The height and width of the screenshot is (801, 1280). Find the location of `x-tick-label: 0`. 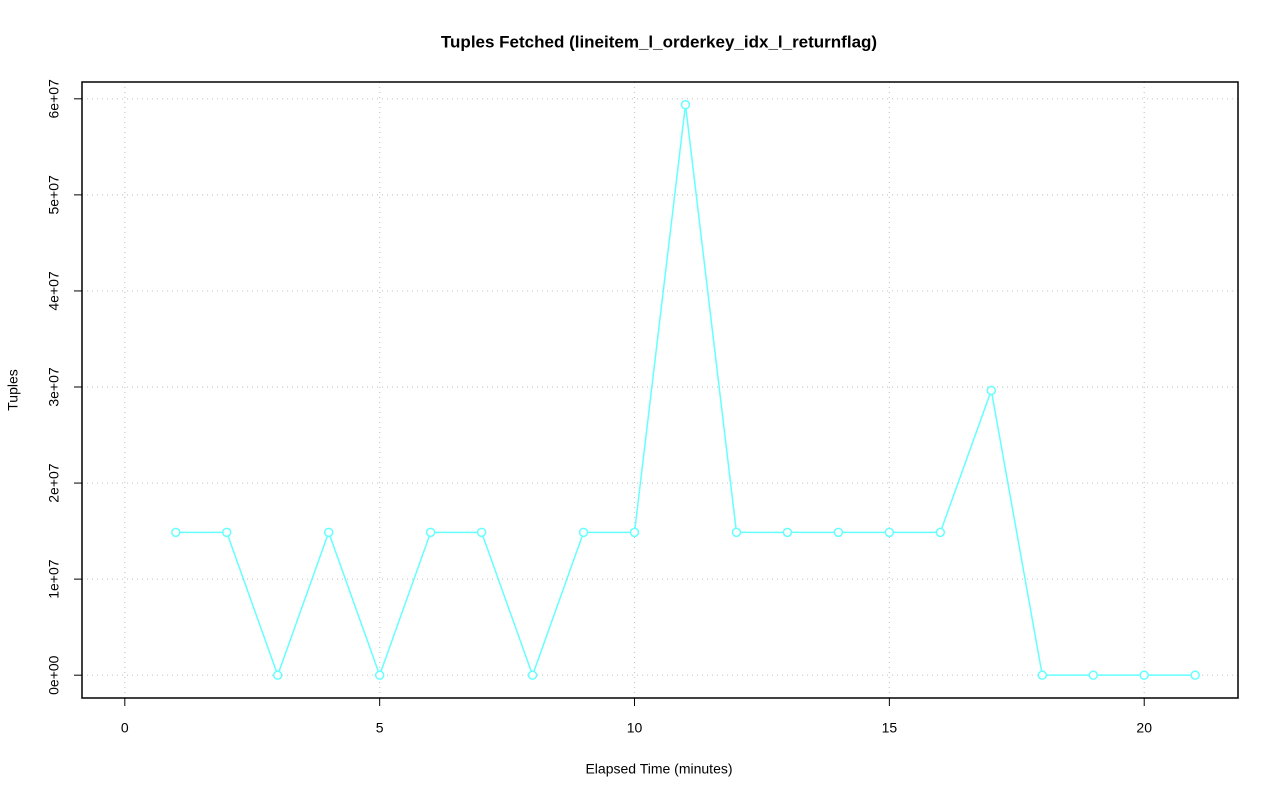

x-tick-label: 0 is located at coordinates (125, 728).